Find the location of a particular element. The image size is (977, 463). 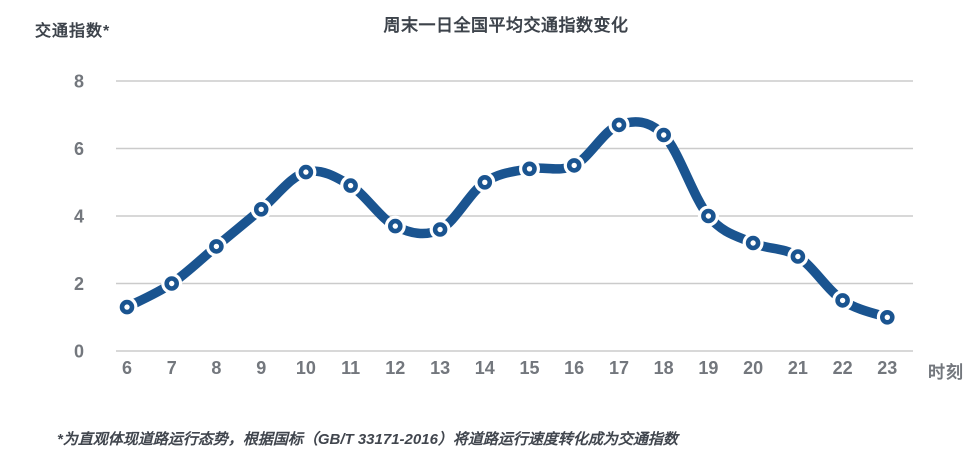

x-tick-label: 12 is located at coordinates (395, 368).